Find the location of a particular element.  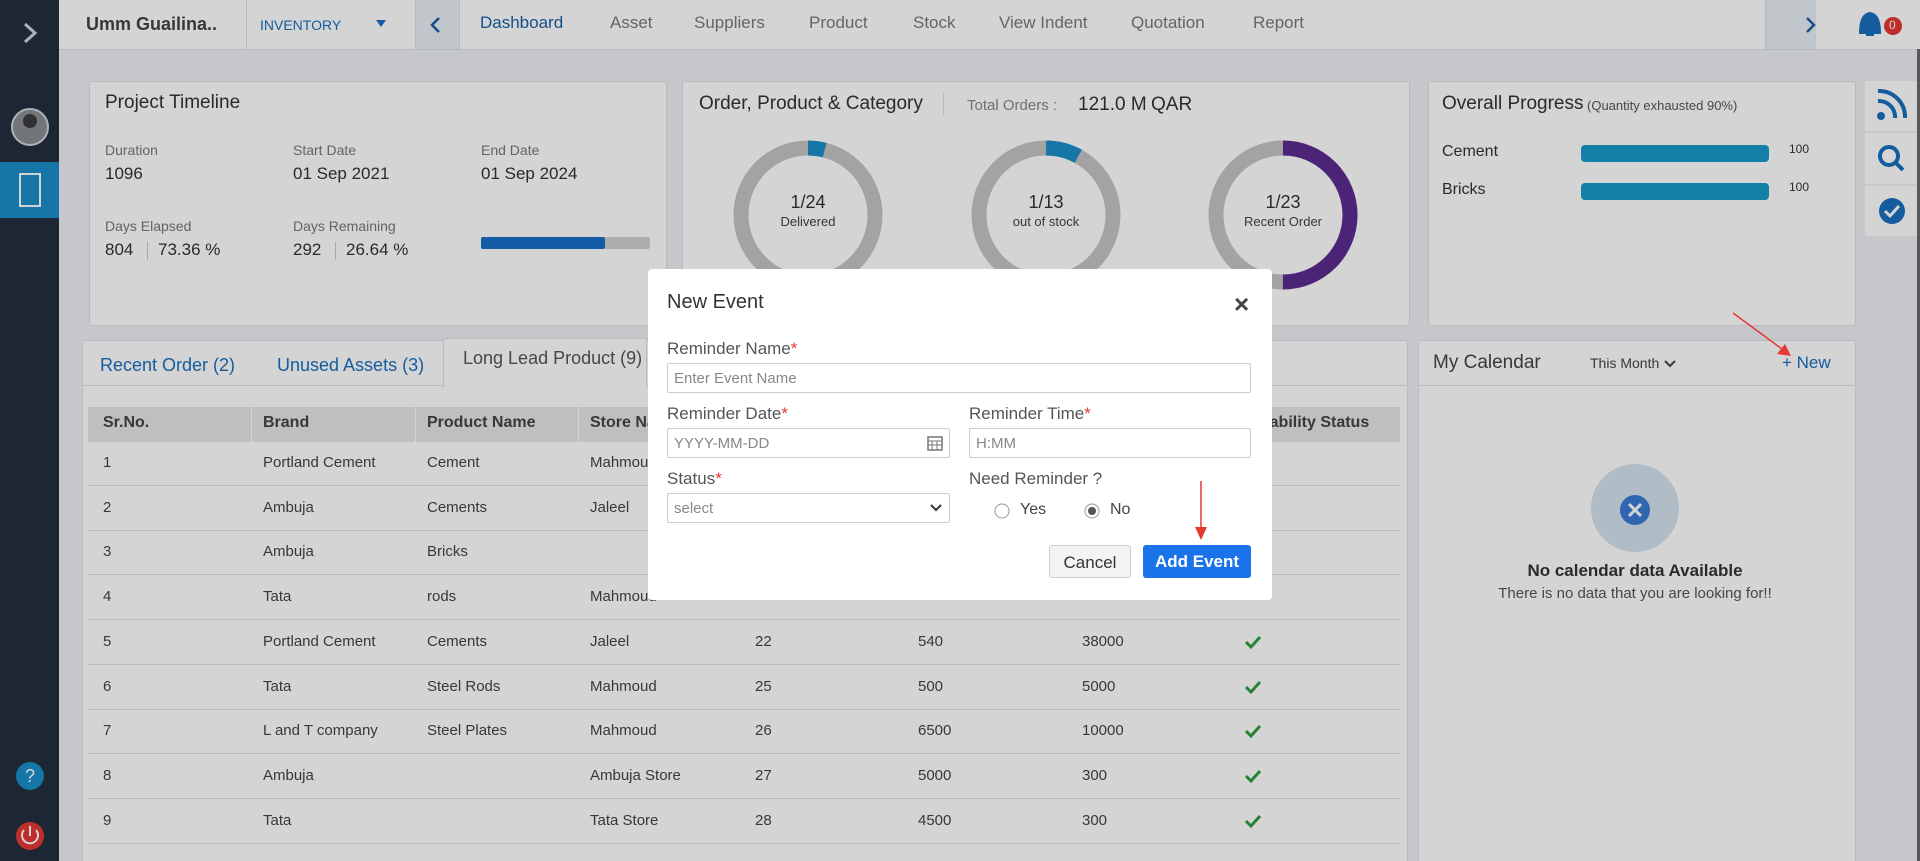

check-glyph is located at coordinates (1253, 732).